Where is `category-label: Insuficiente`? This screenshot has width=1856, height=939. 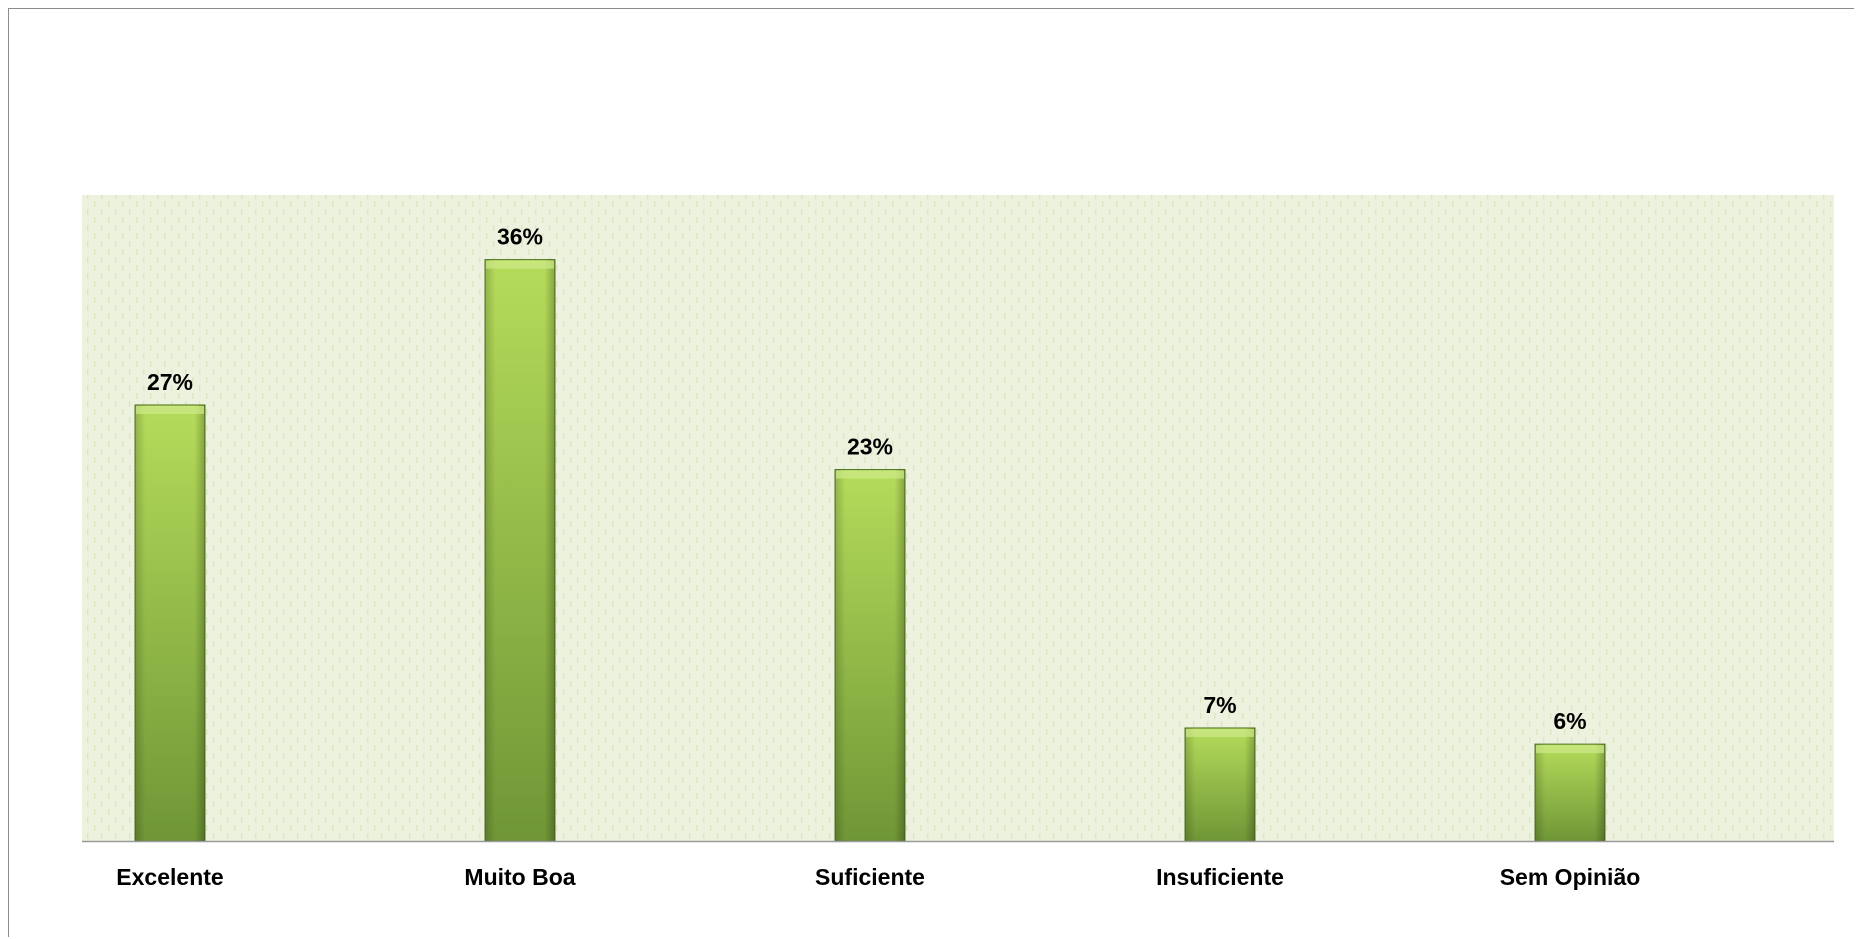
category-label: Insuficiente is located at coordinates (1220, 877).